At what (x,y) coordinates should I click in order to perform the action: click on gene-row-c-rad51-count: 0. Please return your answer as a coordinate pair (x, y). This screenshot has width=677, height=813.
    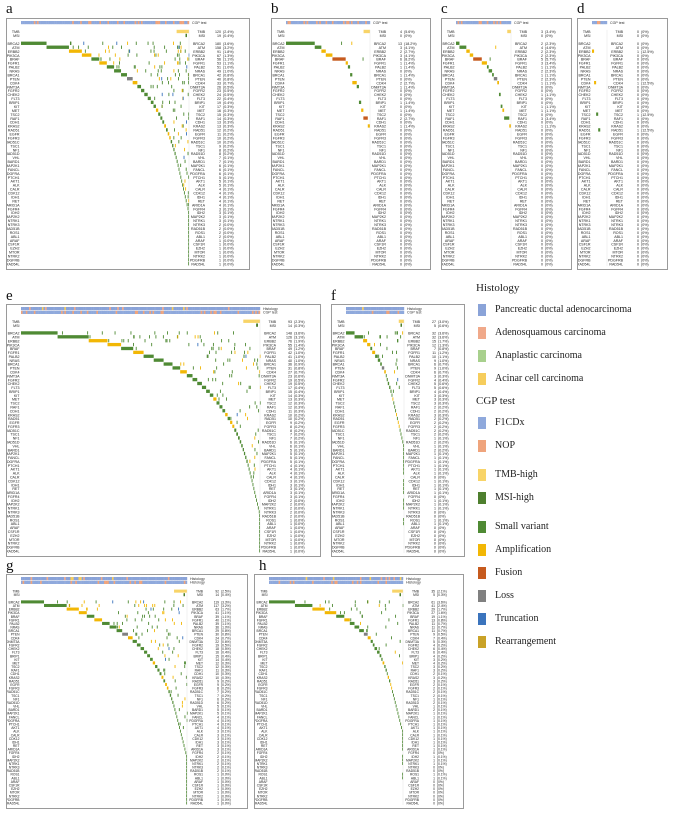
    Looking at the image, I should click on (542, 131).